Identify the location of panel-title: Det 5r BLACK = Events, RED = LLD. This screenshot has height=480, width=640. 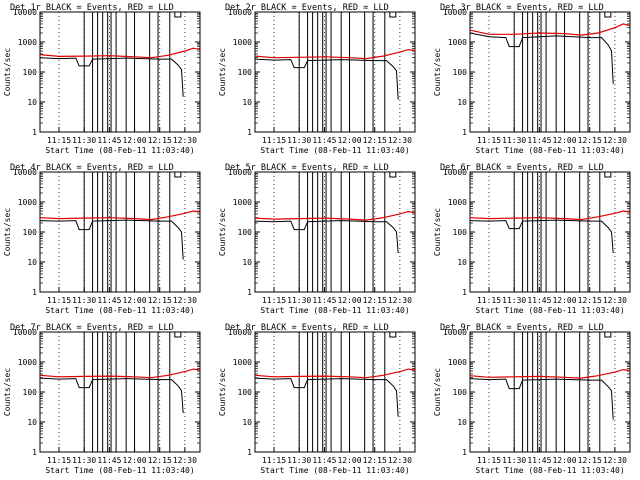
(307, 168).